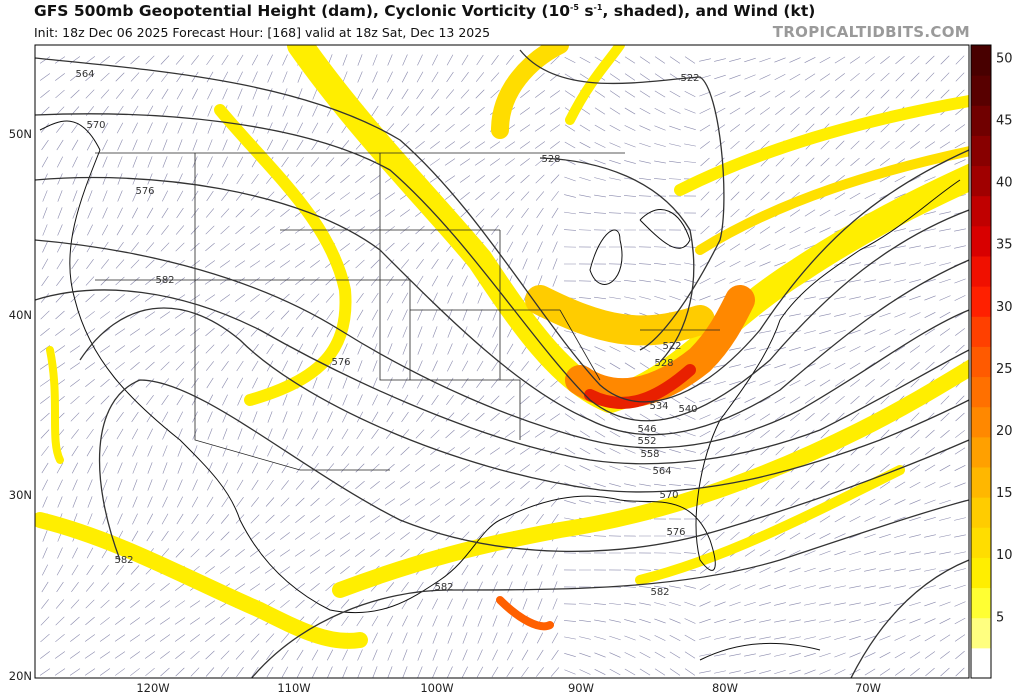 The height and width of the screenshot is (696, 1024). I want to click on vorticity-band, so click(55, 405).